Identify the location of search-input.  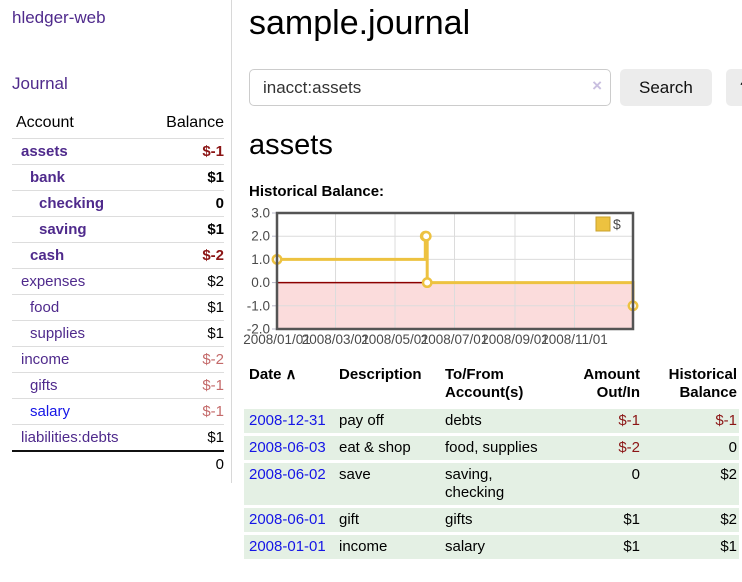
(430, 87).